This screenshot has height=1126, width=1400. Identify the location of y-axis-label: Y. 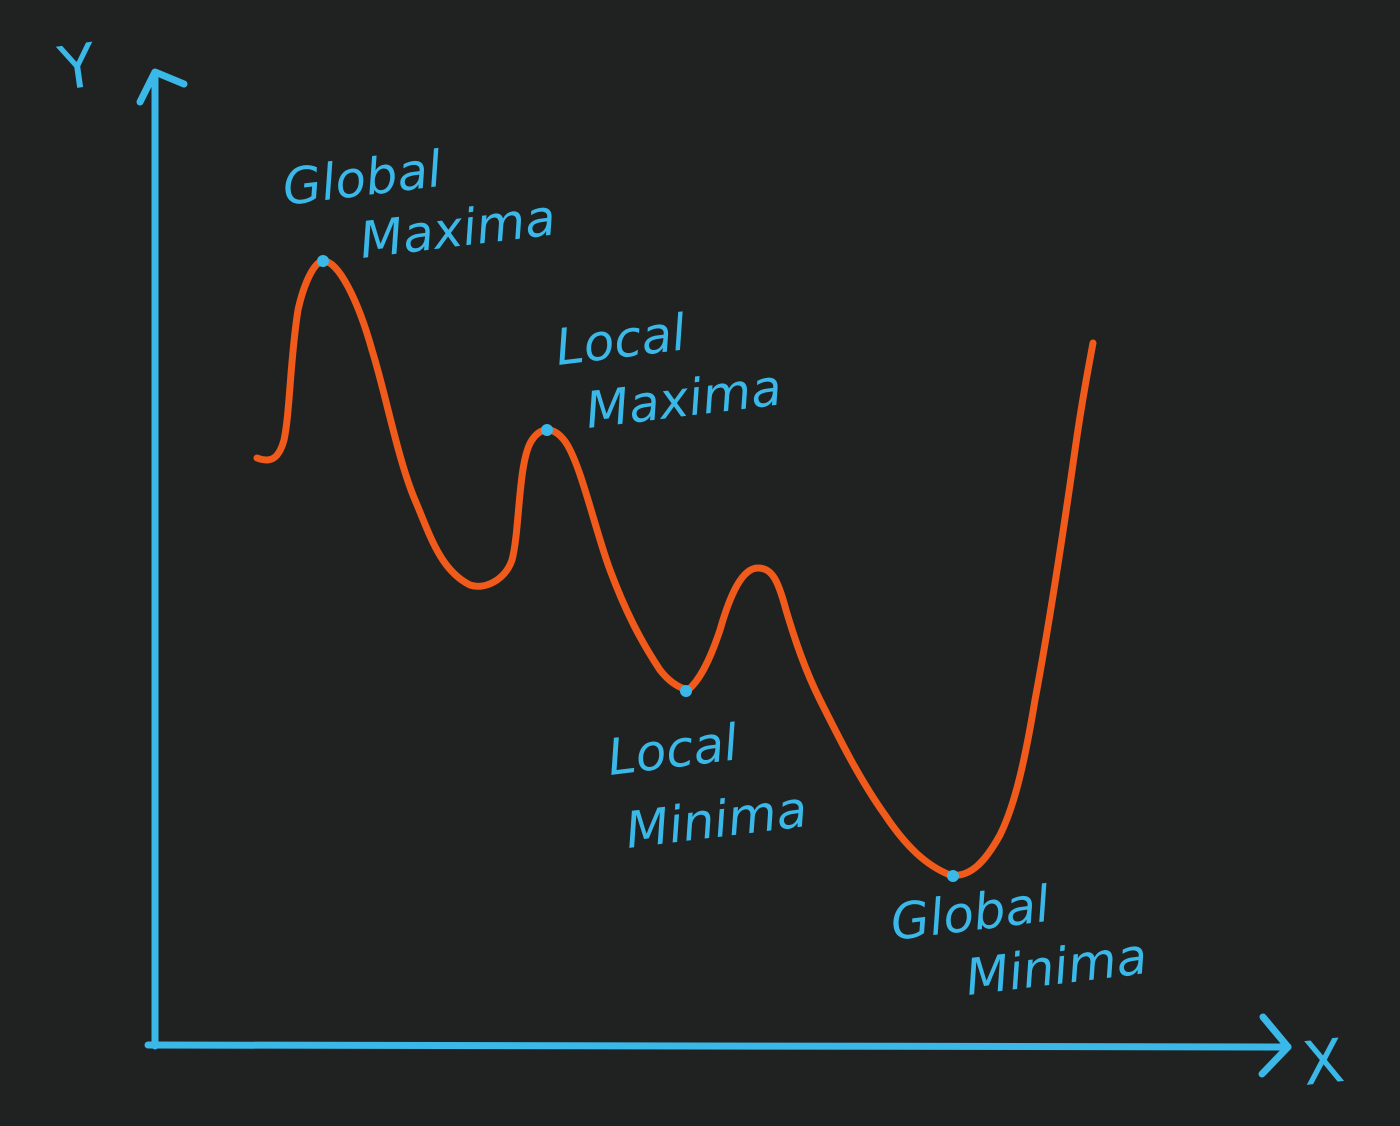
(76, 67).